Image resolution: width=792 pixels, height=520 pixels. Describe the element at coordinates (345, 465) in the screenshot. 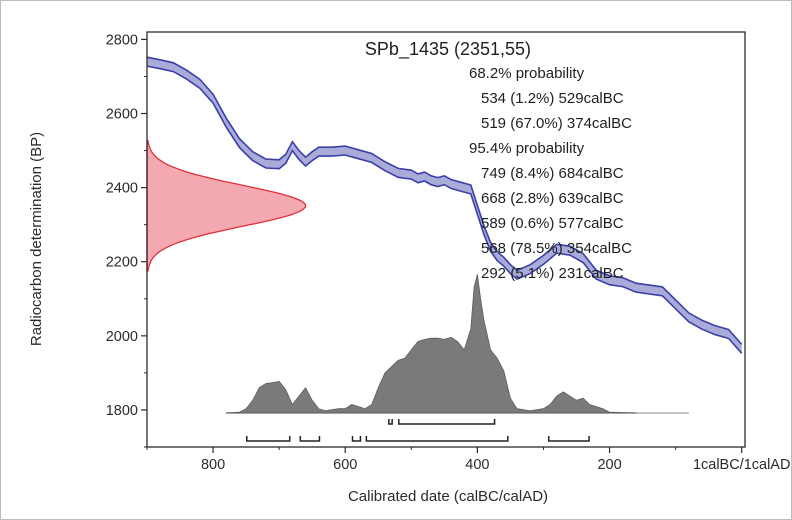

I see `x-tick-label: 600` at that location.